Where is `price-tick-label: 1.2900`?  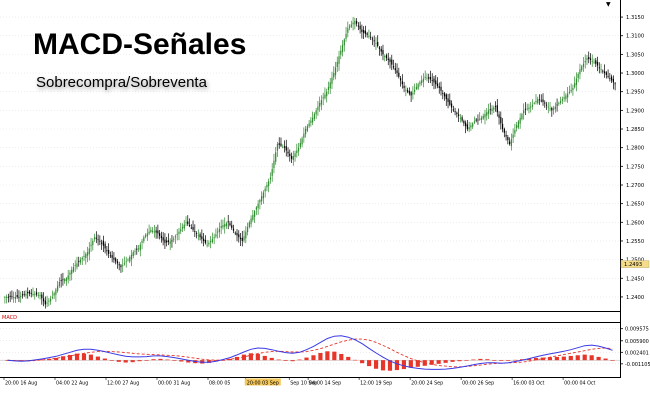 price-tick-label: 1.2900 is located at coordinates (635, 111).